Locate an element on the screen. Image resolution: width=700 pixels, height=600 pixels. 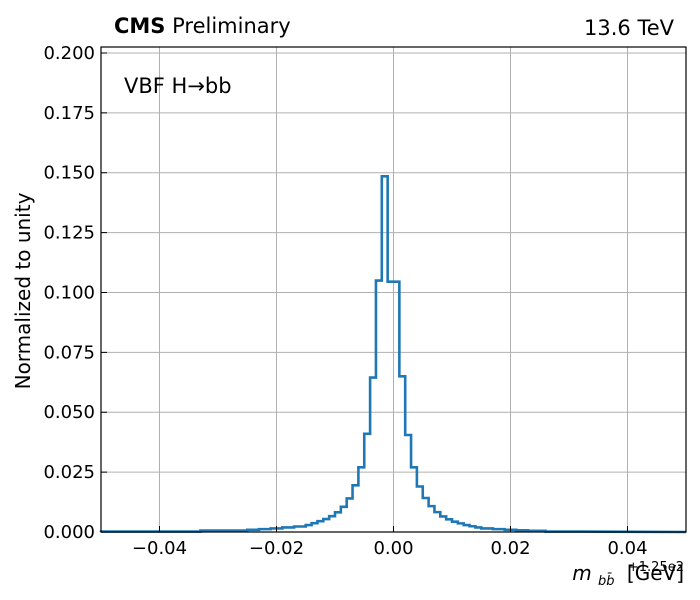
x-axis-offset-label: +1.25e2 is located at coordinates (656, 567).